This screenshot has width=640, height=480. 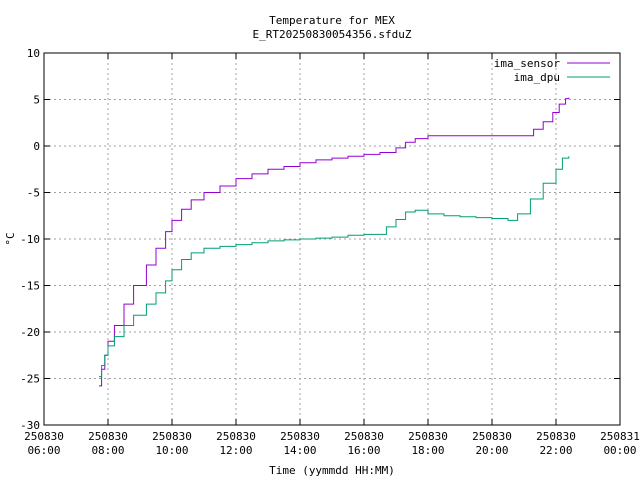 What do you see at coordinates (30, 425) in the screenshot?
I see `y-tick-label: -30` at bounding box center [30, 425].